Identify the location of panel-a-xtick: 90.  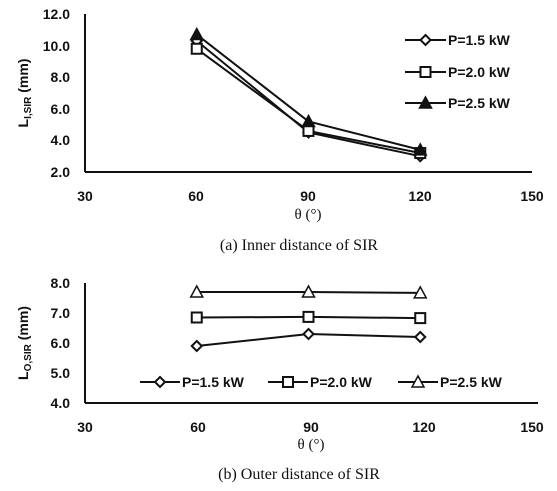
(308, 196).